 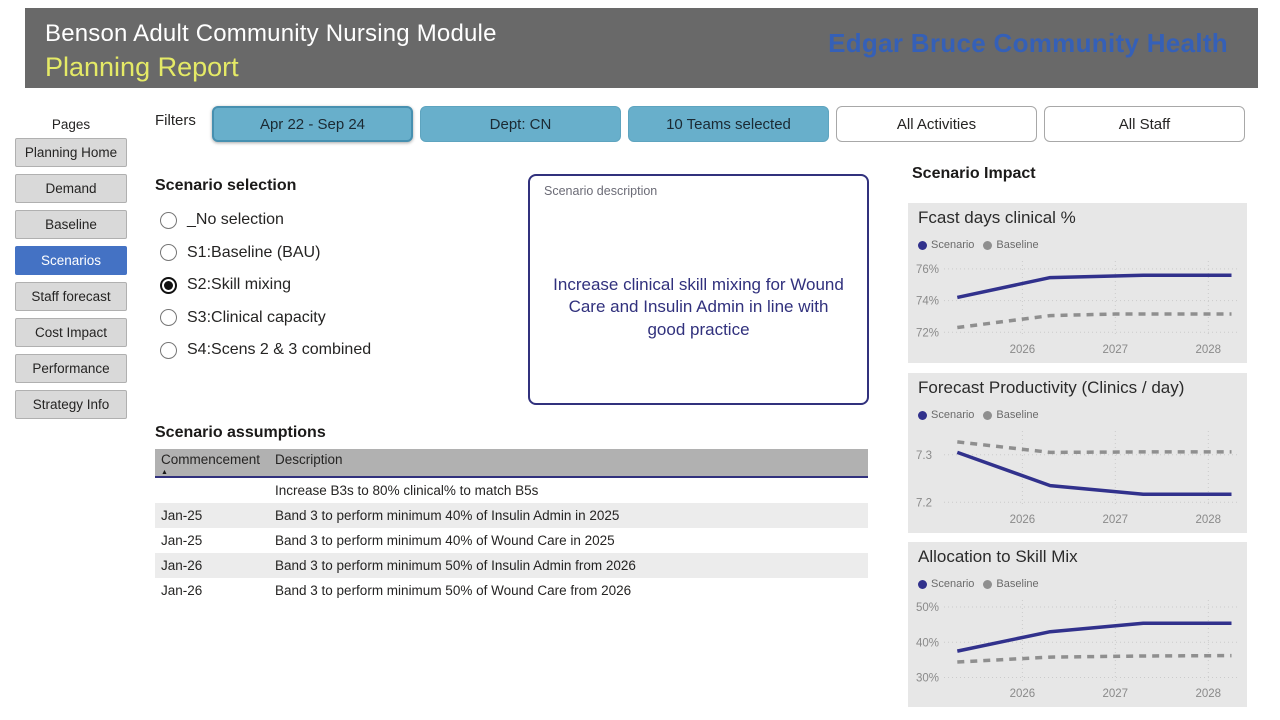 I want to click on pages-heading: Pages, so click(x=71, y=124).